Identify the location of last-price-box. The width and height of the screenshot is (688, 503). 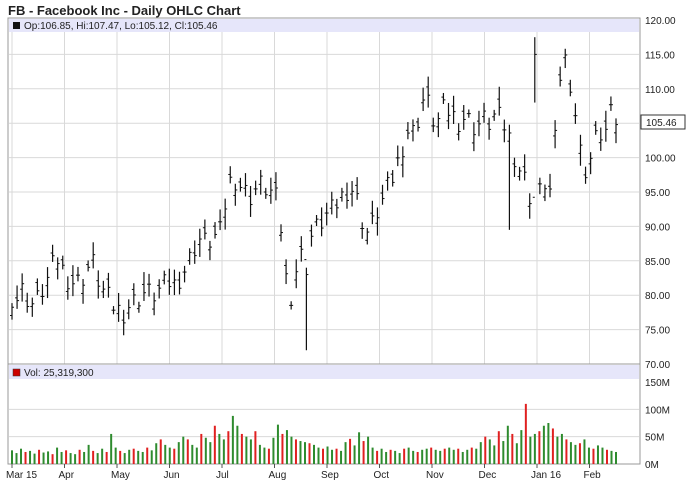
(663, 122).